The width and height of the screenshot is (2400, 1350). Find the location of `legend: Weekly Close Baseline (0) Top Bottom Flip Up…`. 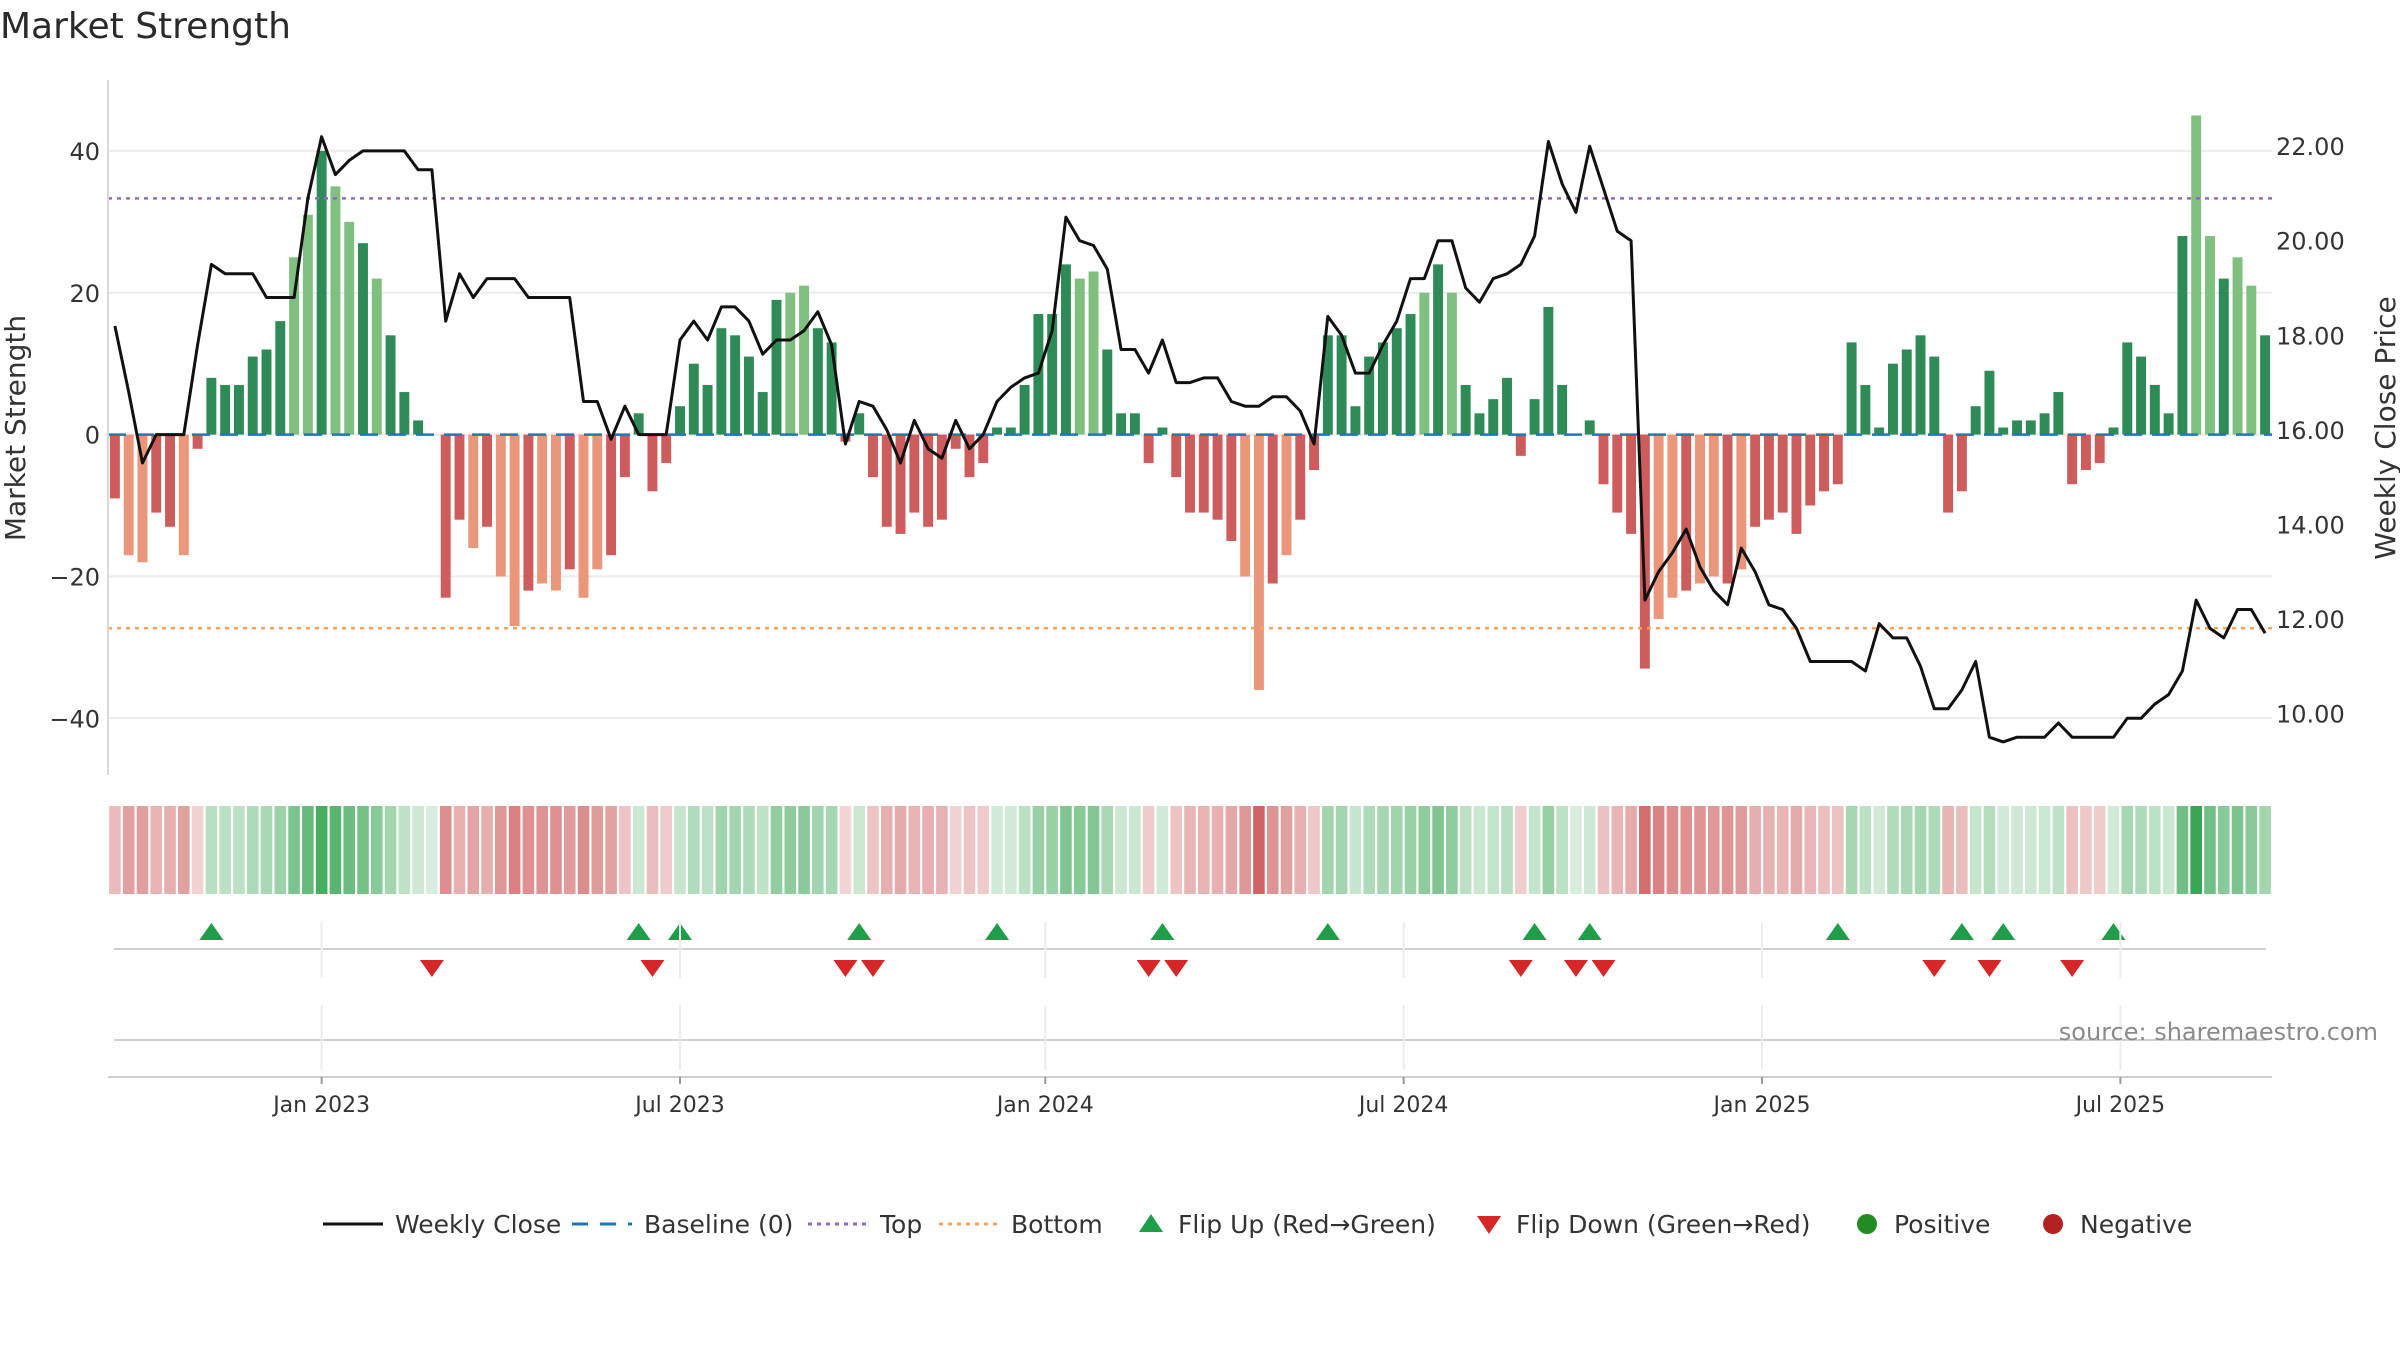

legend: Weekly Close Baseline (0) Top Bottom Flip Up… is located at coordinates (1257, 1224).